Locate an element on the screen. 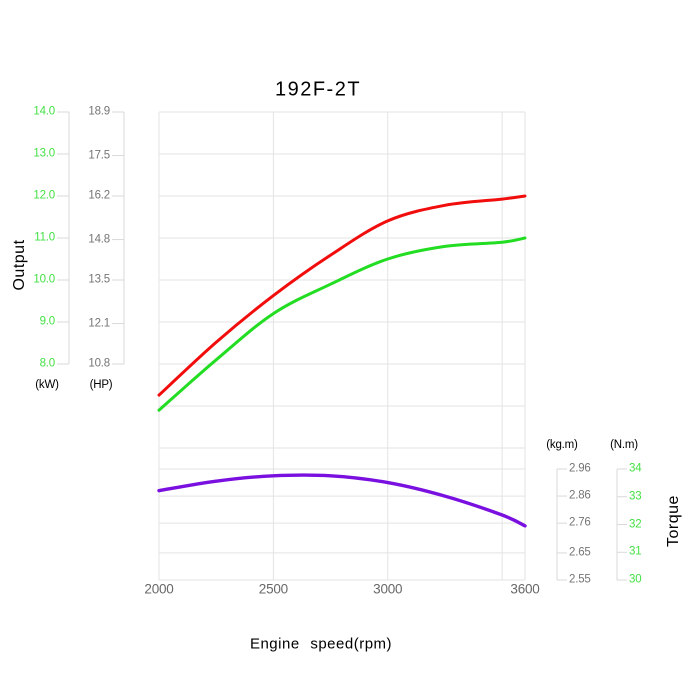  hp-tick-label: 17.5 is located at coordinates (99, 155).